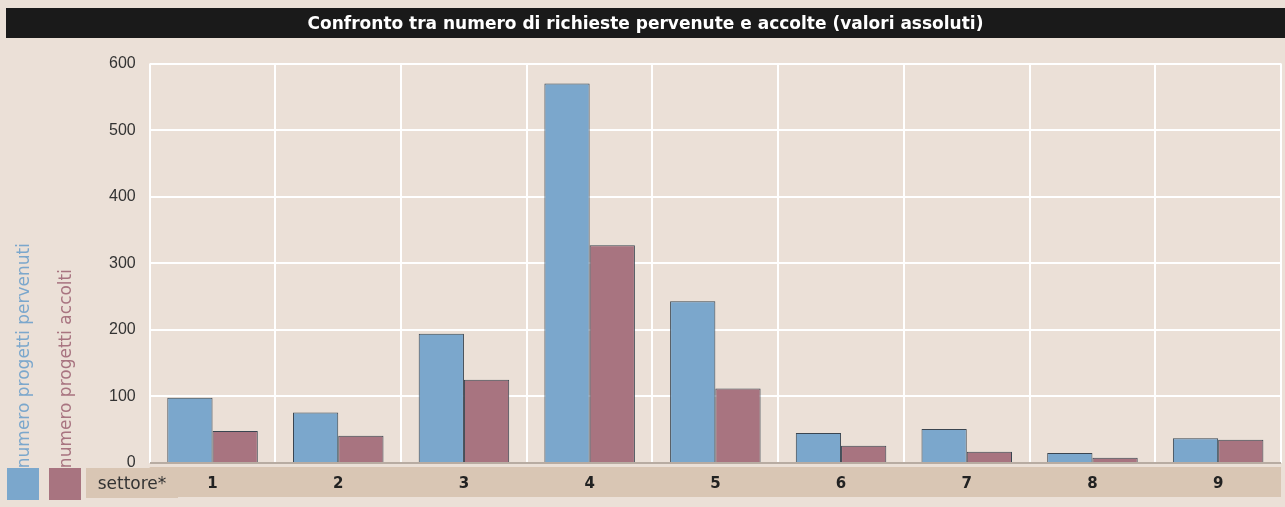 This screenshot has width=1285, height=507. I want to click on x-axis-title: settore*, so click(132, 483).